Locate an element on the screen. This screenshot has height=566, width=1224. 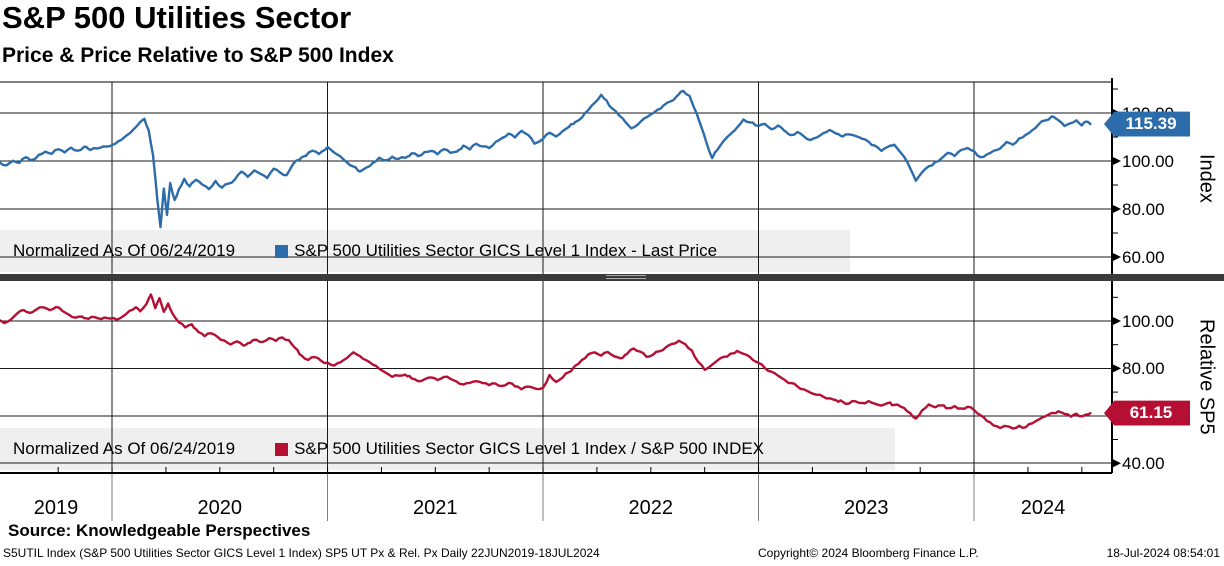
x-tick-label: 2023 is located at coordinates (866, 508).